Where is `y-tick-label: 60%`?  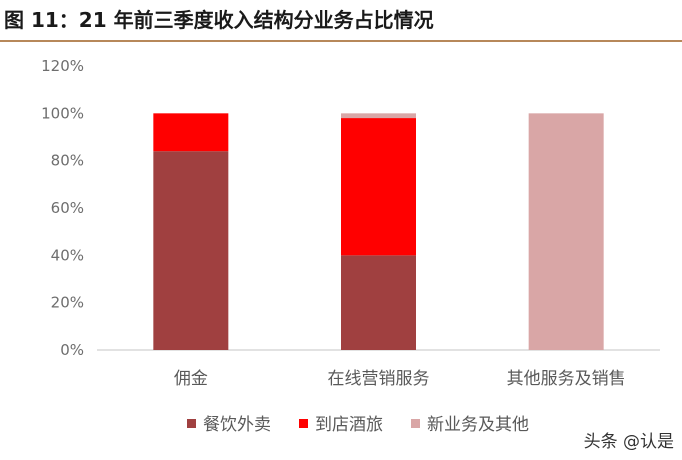
y-tick-label: 60% is located at coordinates (67, 208).